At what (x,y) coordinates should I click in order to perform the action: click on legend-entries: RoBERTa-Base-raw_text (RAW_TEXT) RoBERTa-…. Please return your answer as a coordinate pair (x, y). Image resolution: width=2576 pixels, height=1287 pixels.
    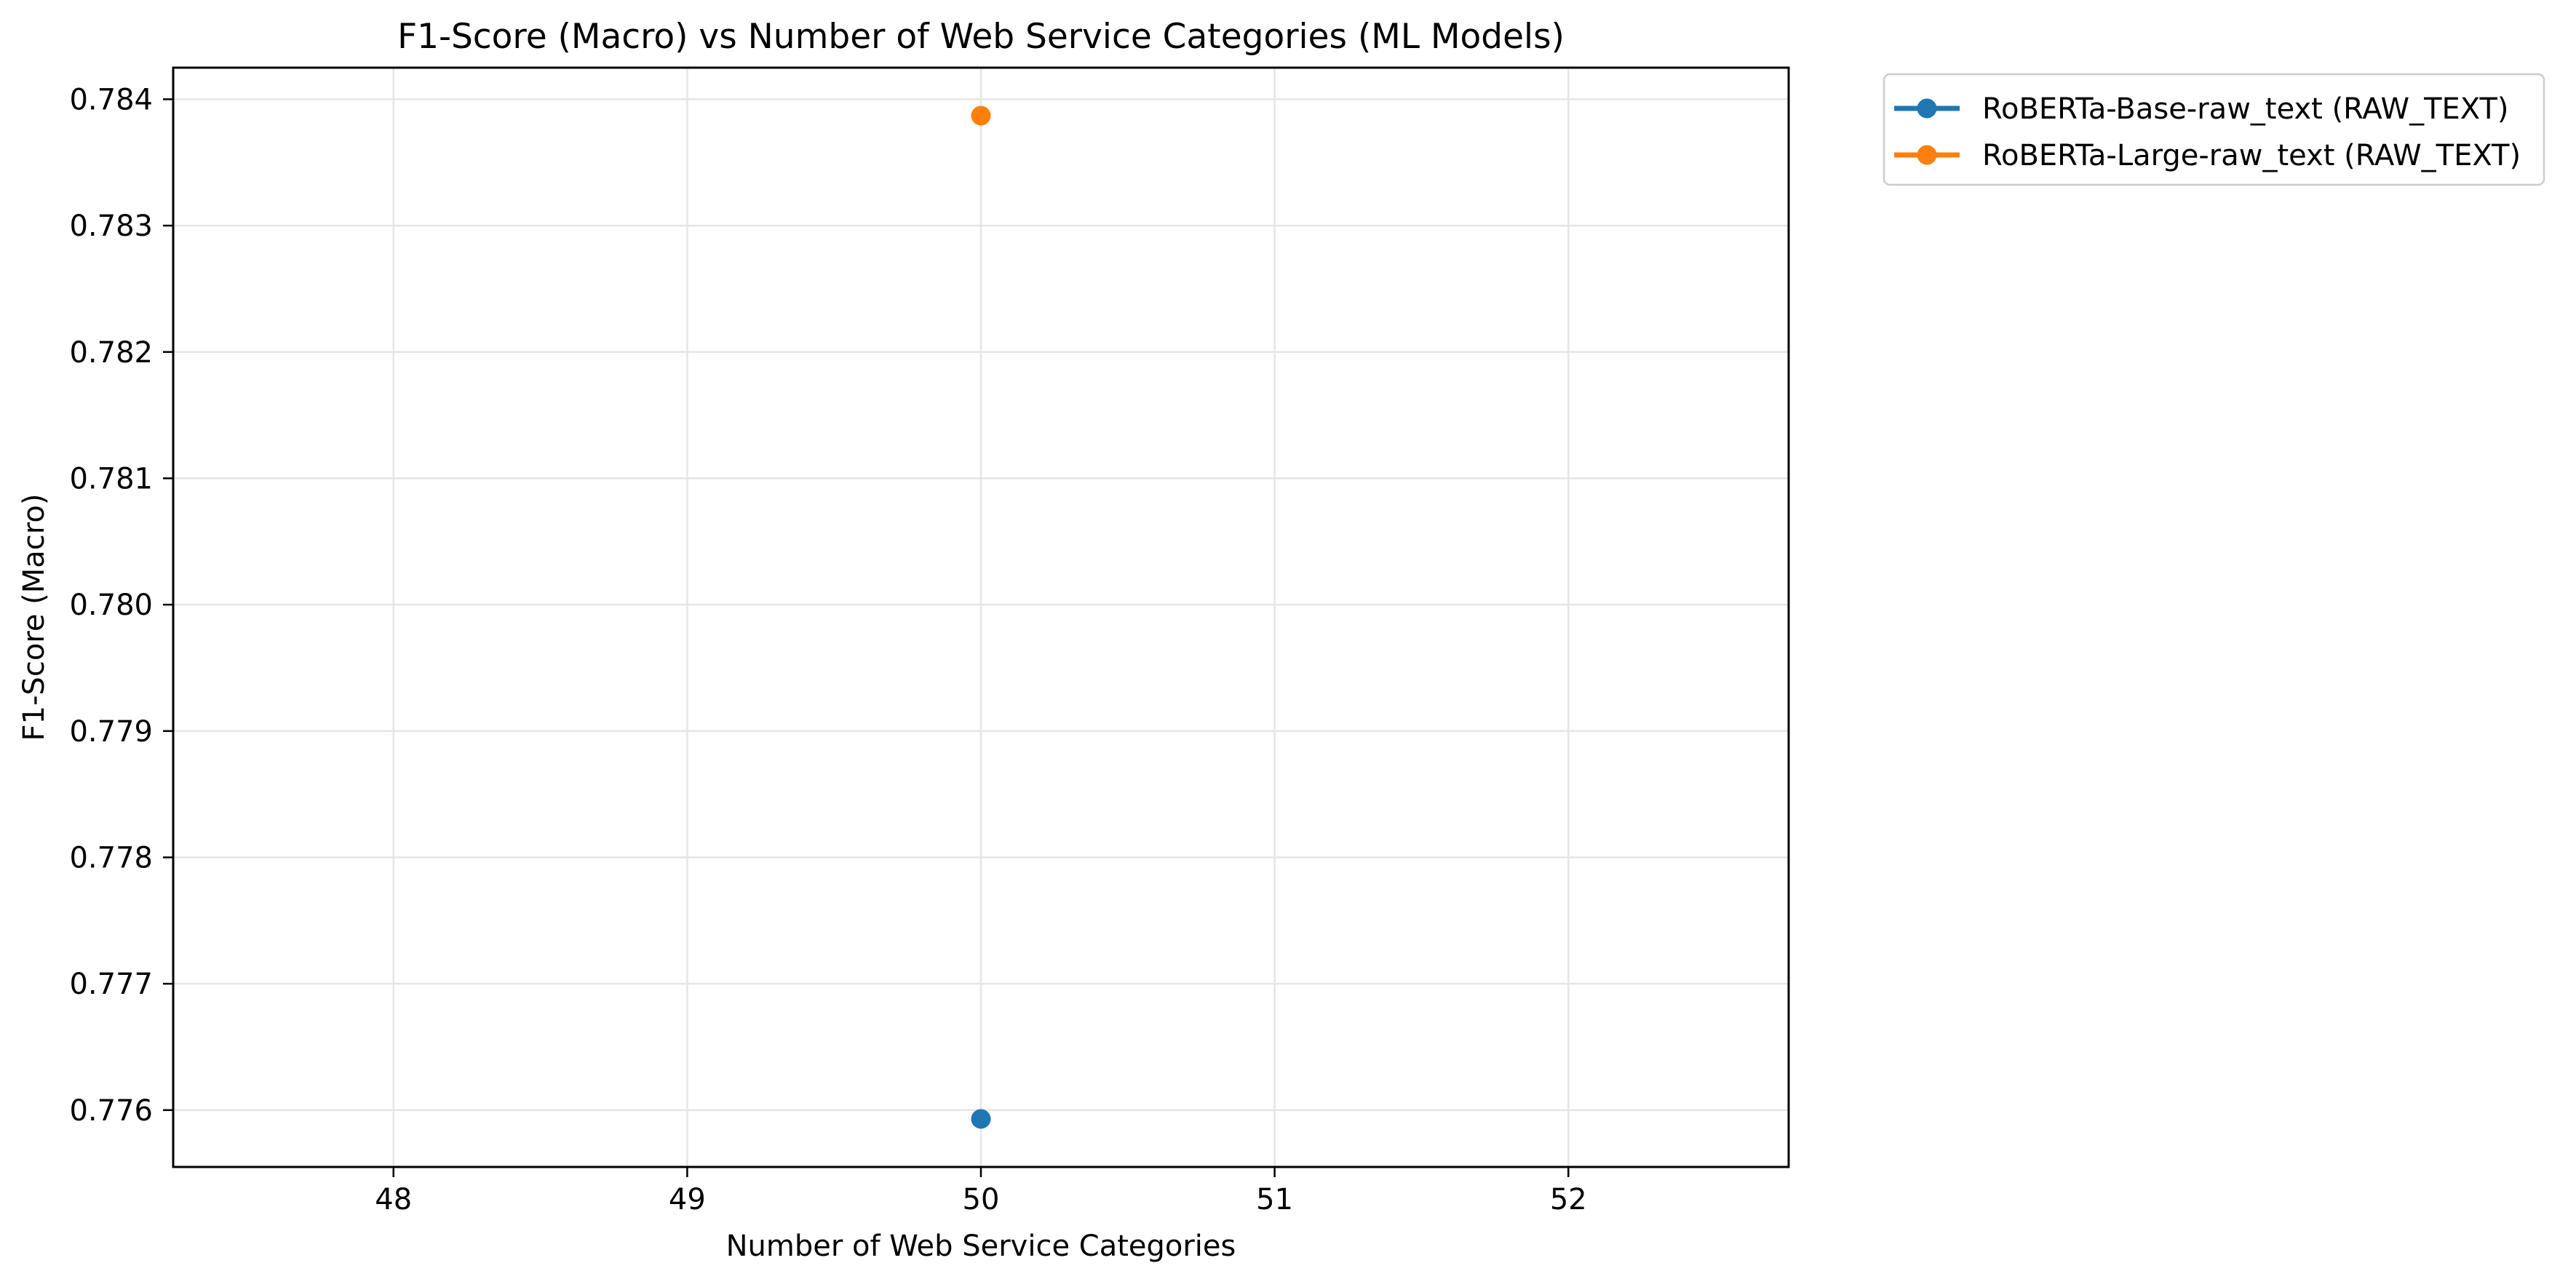
    Looking at the image, I should click on (2207, 132).